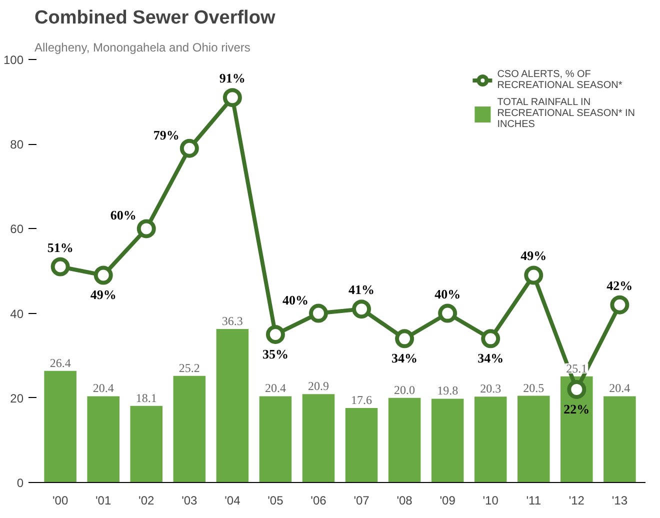  Describe the element at coordinates (620, 501) in the screenshot. I see `x-tick-label: '13` at that location.